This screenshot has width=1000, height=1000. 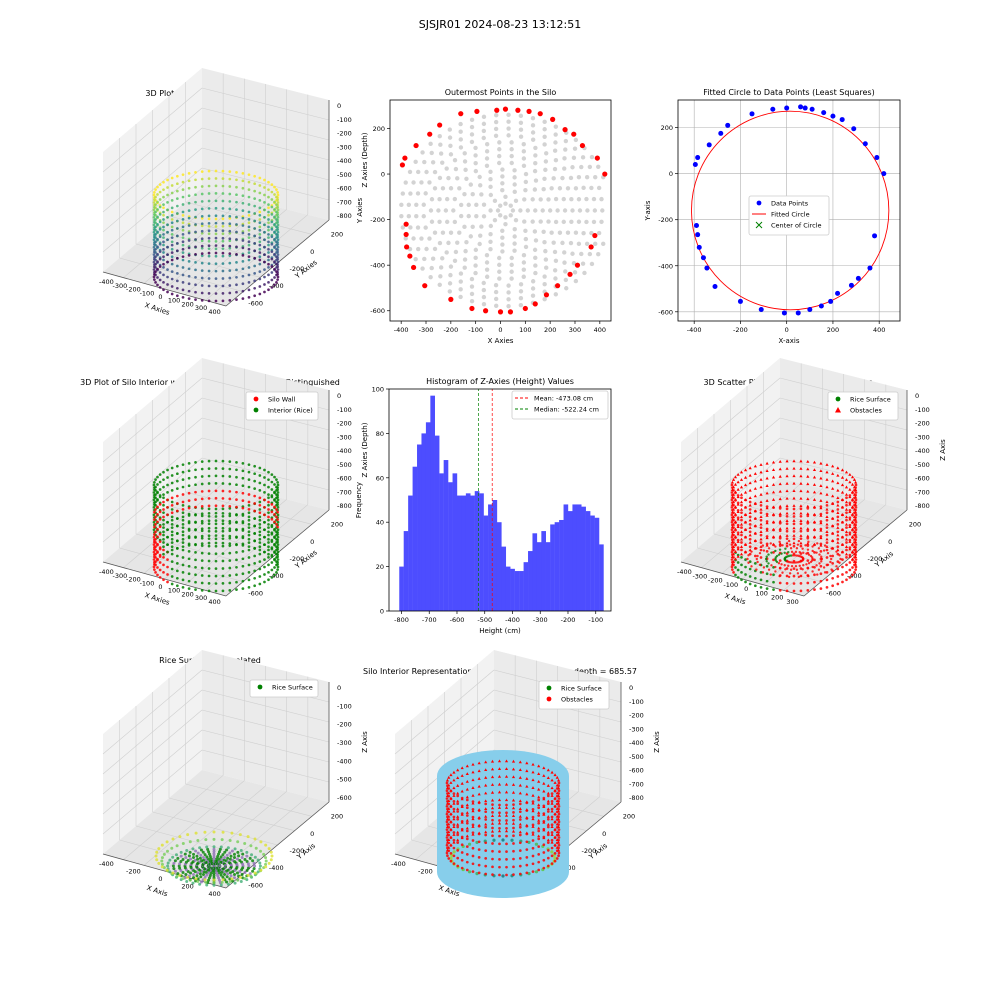 I want to click on legend-marker, so click(x=260, y=687).